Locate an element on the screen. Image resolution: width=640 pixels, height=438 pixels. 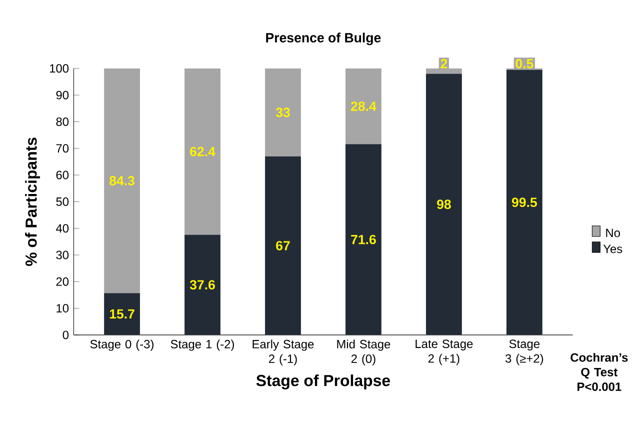
y-tick-label: 60 is located at coordinates (62, 175).